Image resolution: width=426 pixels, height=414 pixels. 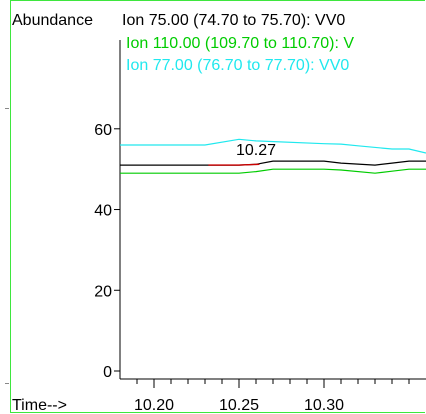 What do you see at coordinates (239, 405) in the screenshot?
I see `x-tick-label: 10.25` at bounding box center [239, 405].